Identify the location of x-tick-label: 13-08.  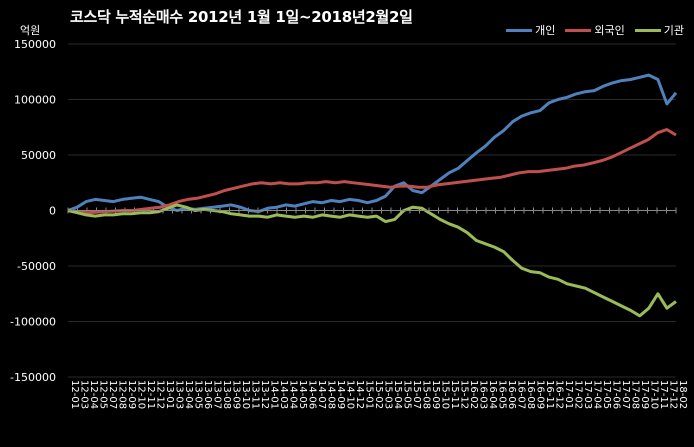
(226, 394).